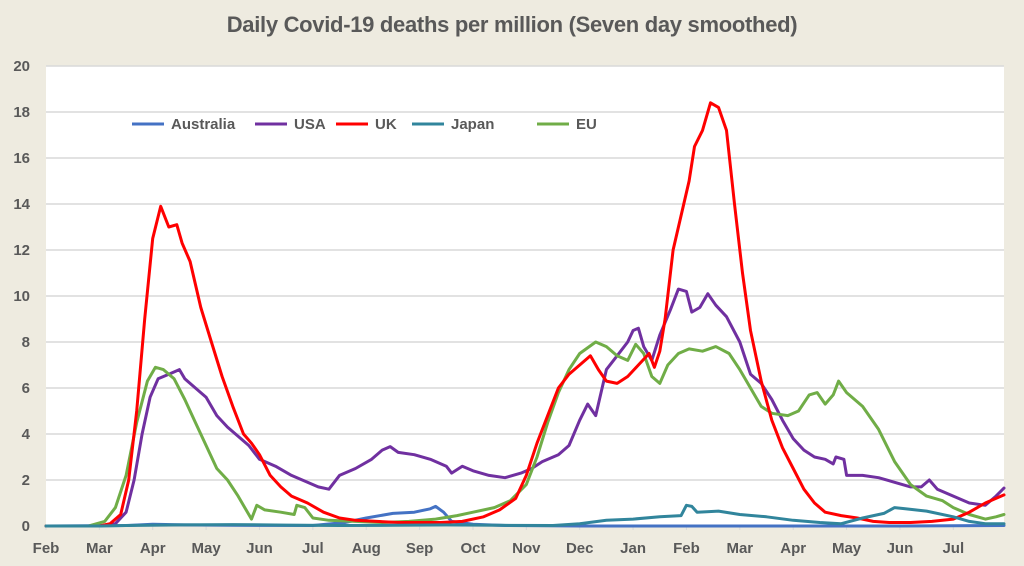  What do you see at coordinates (26, 342) in the screenshot?
I see `y-tick-label: 8` at bounding box center [26, 342].